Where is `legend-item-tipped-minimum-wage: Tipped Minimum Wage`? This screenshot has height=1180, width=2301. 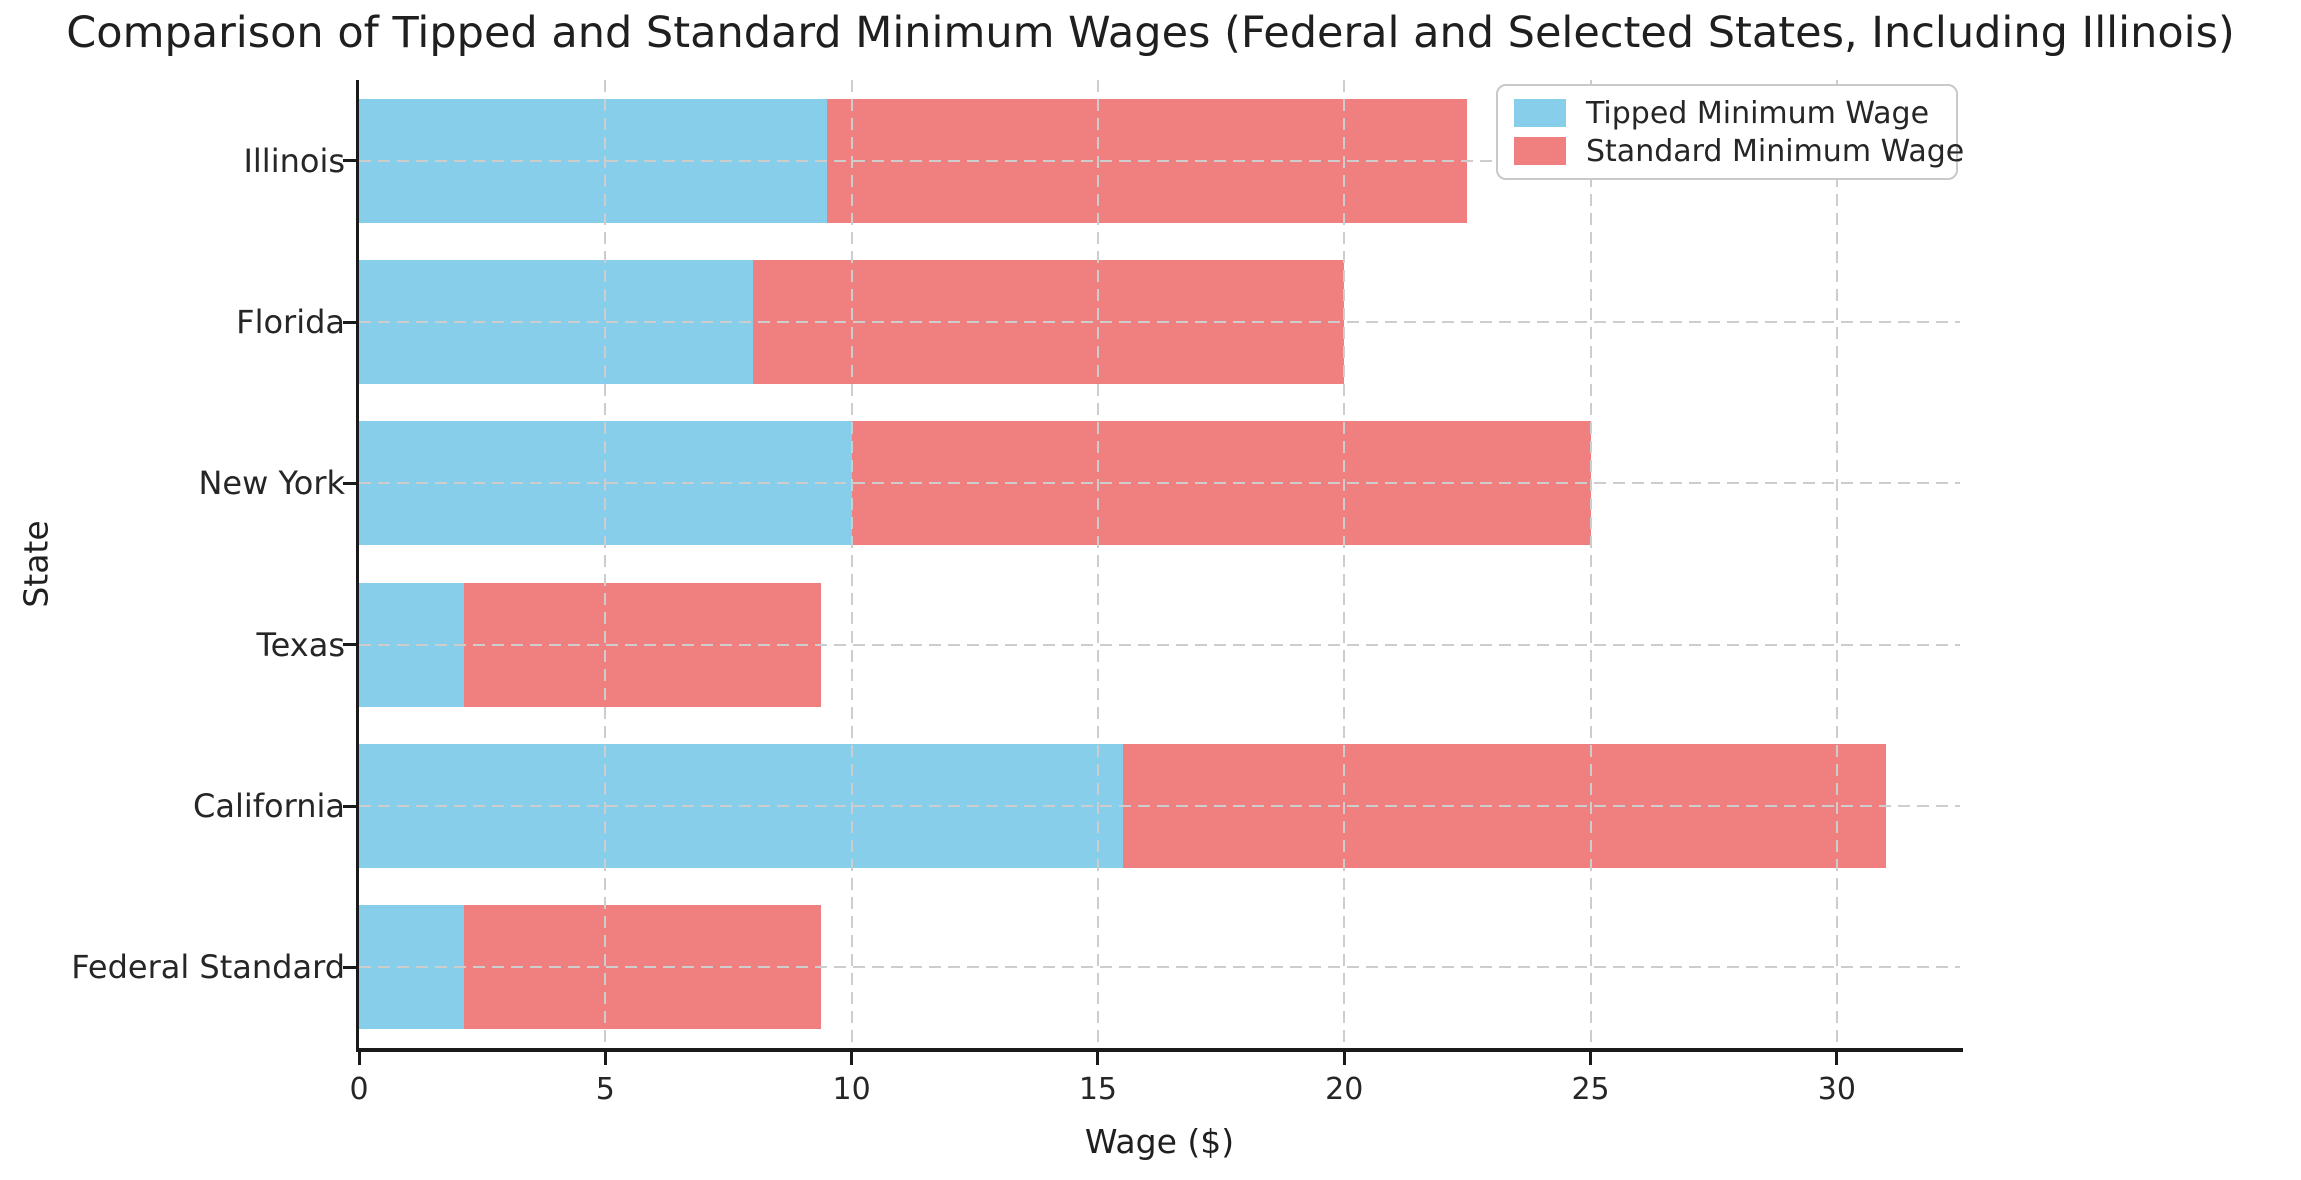
legend-item-tipped-minimum-wage: Tipped Minimum Wage is located at coordinates (1727, 113).